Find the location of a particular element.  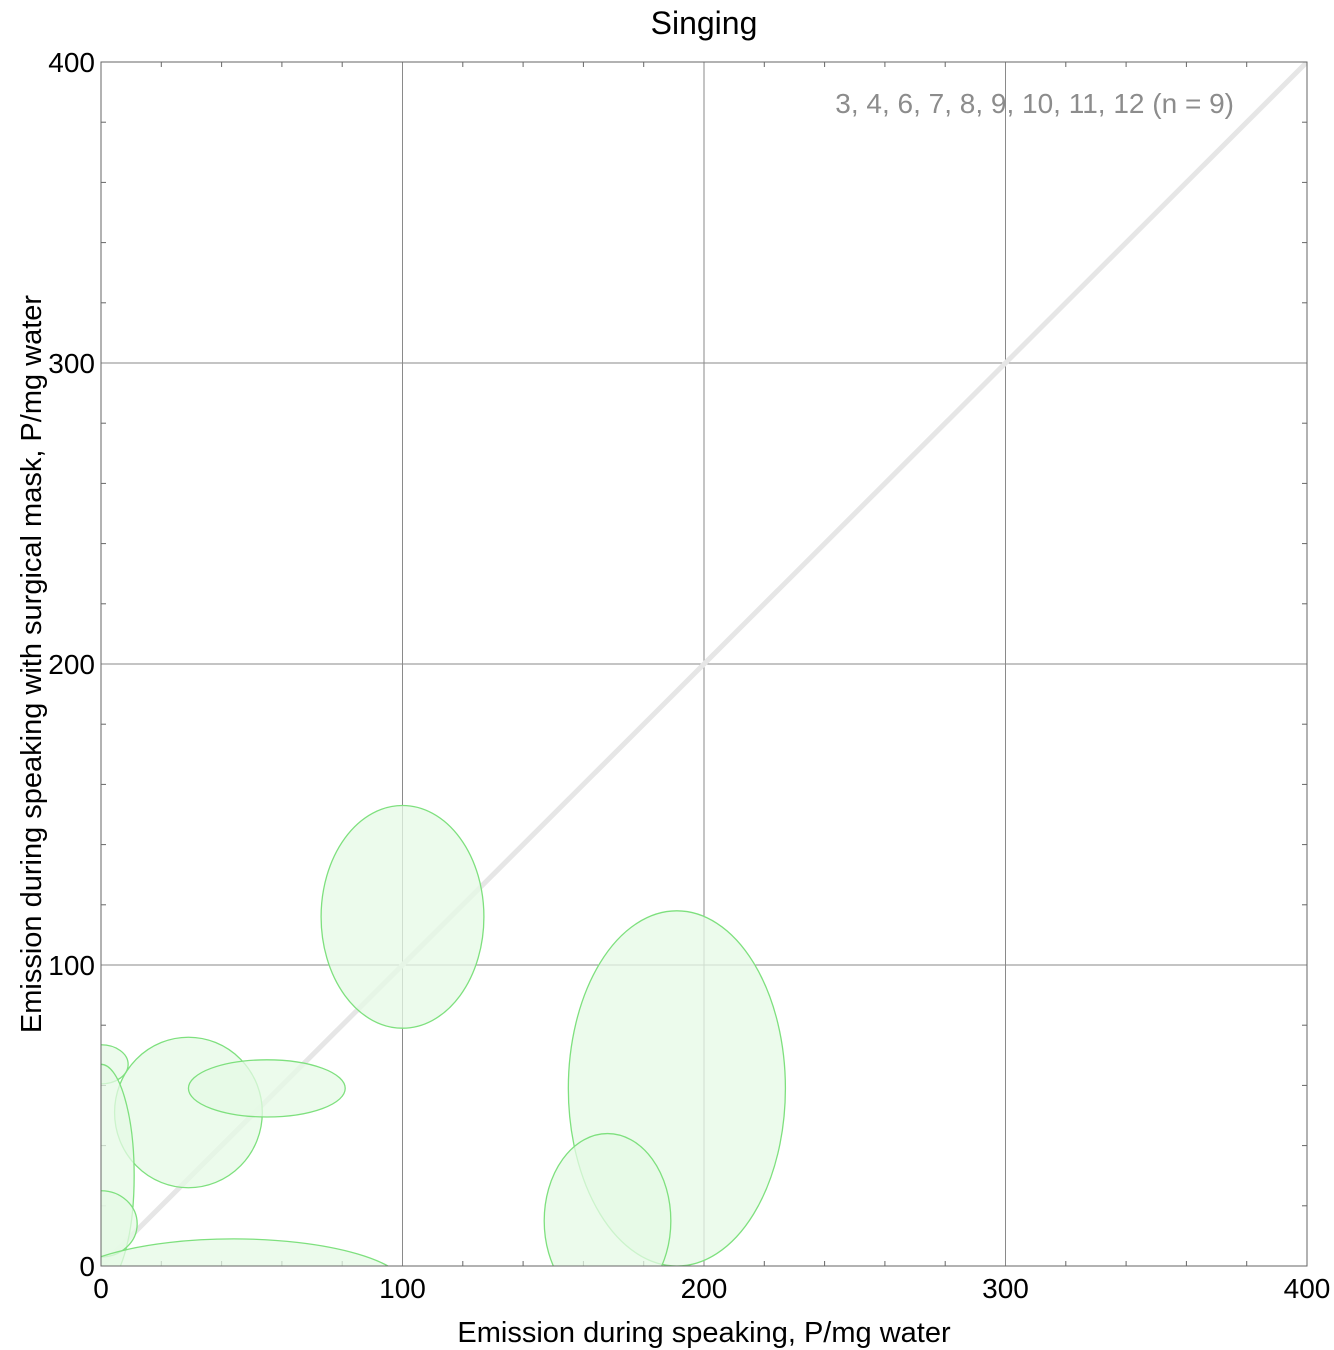

chart-title: Singing is located at coordinates (704, 23).